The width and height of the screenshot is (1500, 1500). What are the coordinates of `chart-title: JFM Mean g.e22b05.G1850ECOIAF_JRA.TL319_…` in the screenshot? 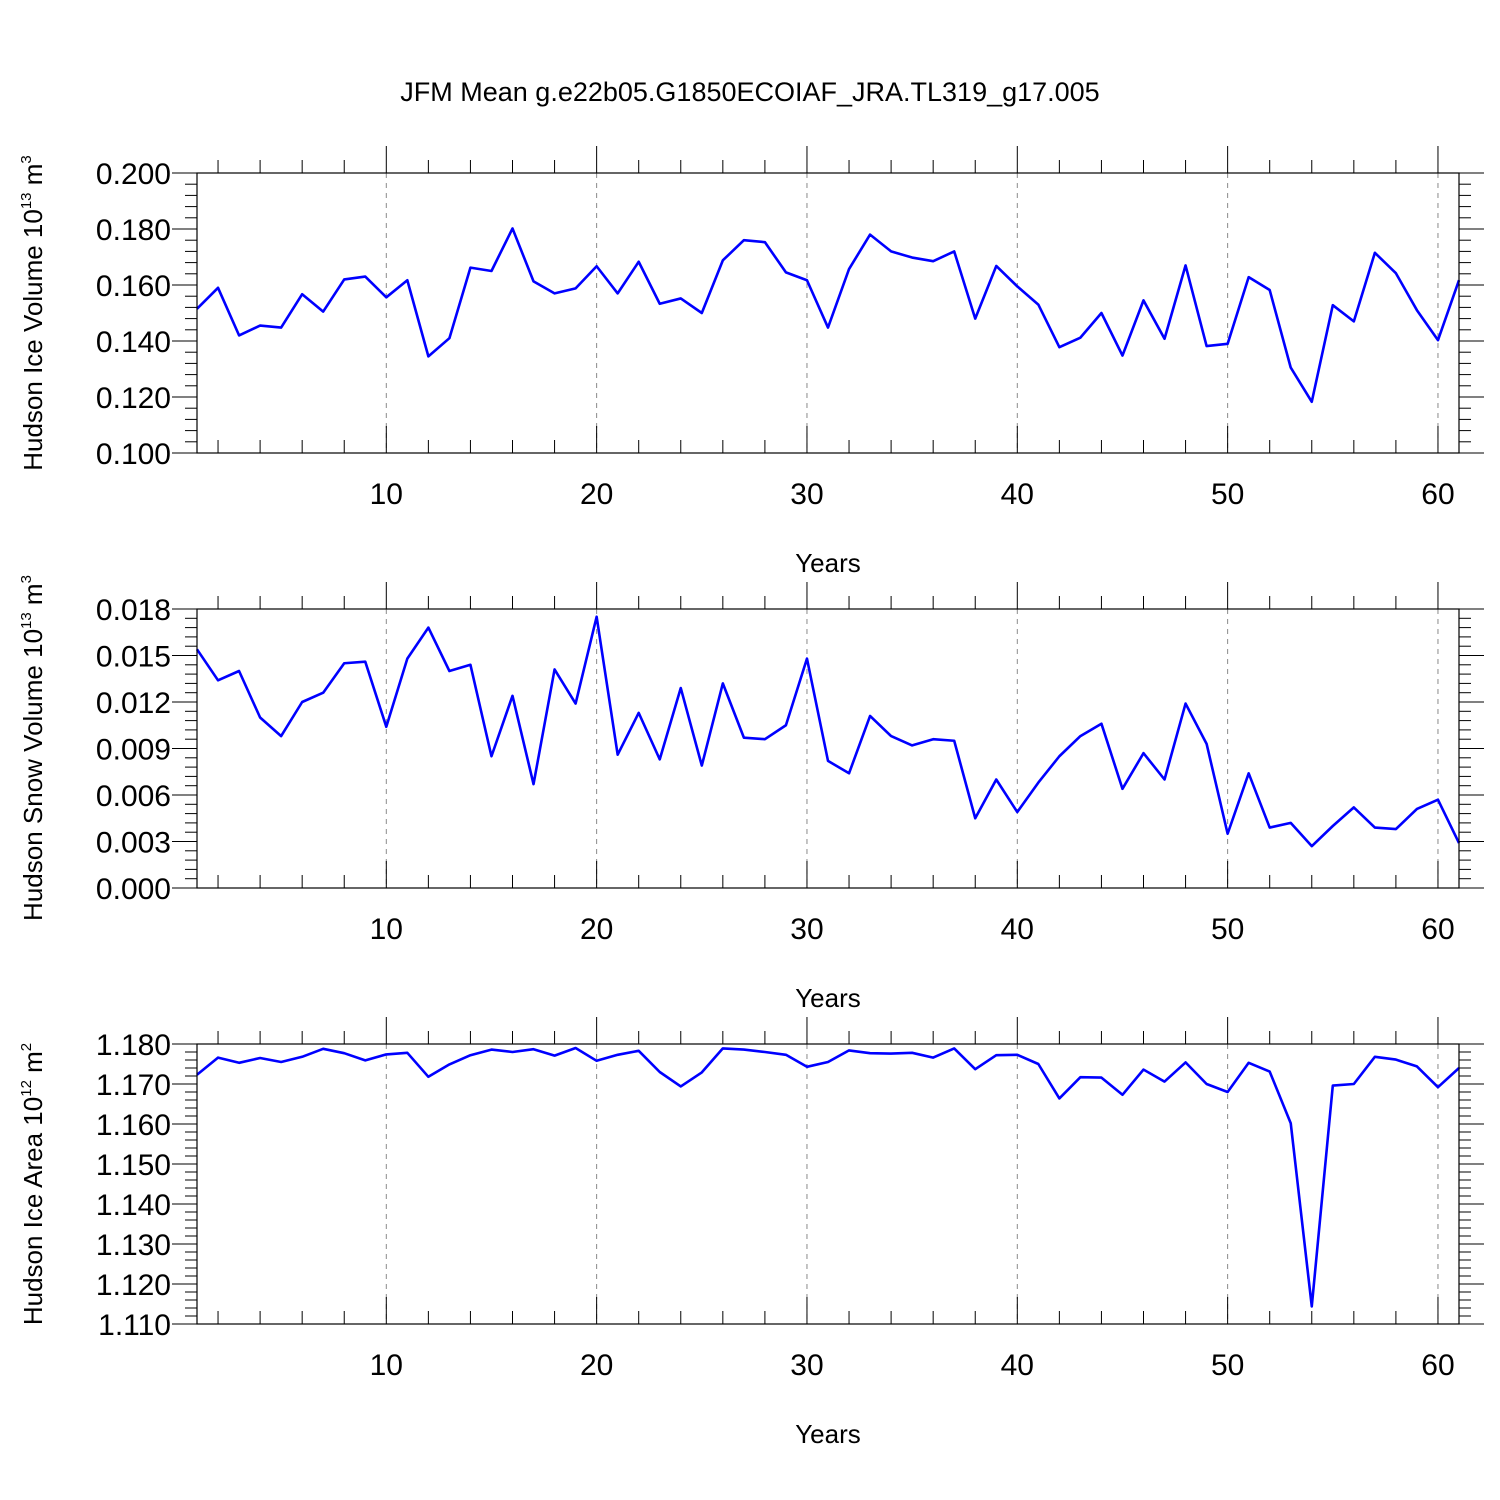 It's located at (749, 92).